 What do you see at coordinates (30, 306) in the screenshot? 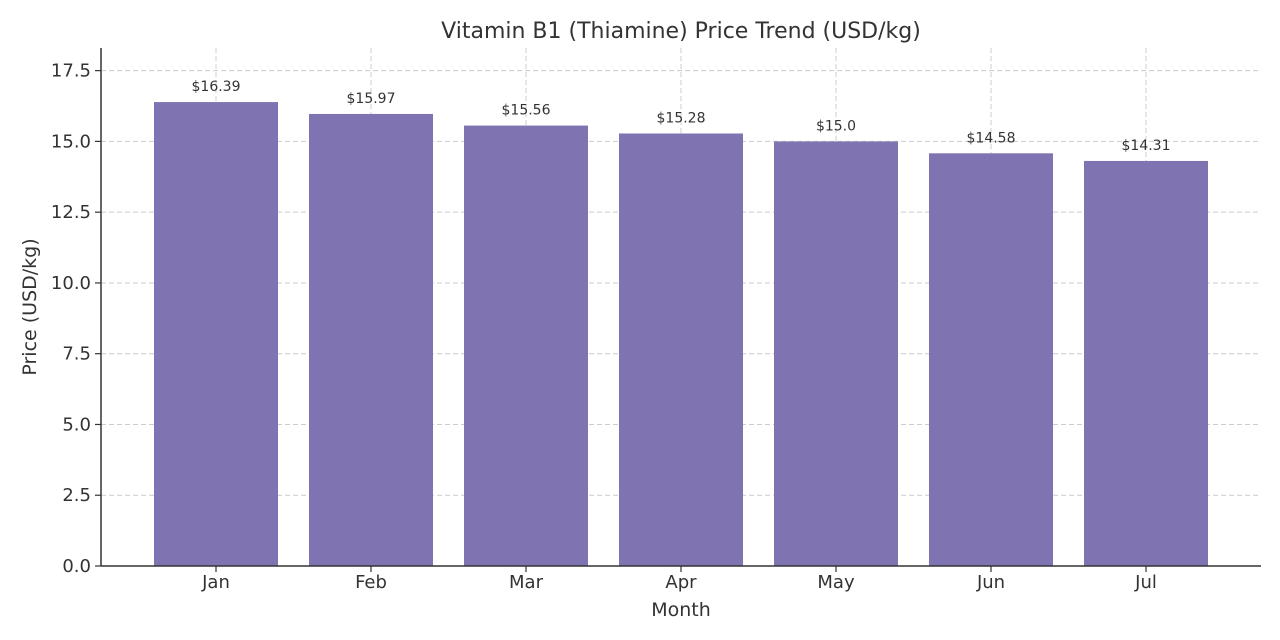
I see `y-axis-label: Price (USD/kg)` at bounding box center [30, 306].